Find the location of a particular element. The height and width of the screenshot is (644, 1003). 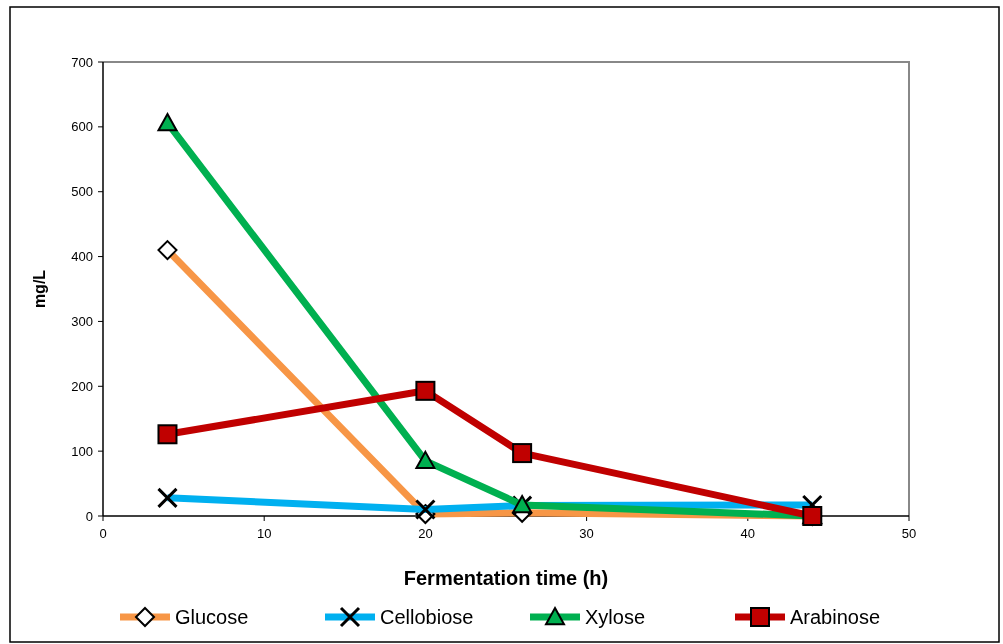

x-tick-label: 10 is located at coordinates (264, 533).